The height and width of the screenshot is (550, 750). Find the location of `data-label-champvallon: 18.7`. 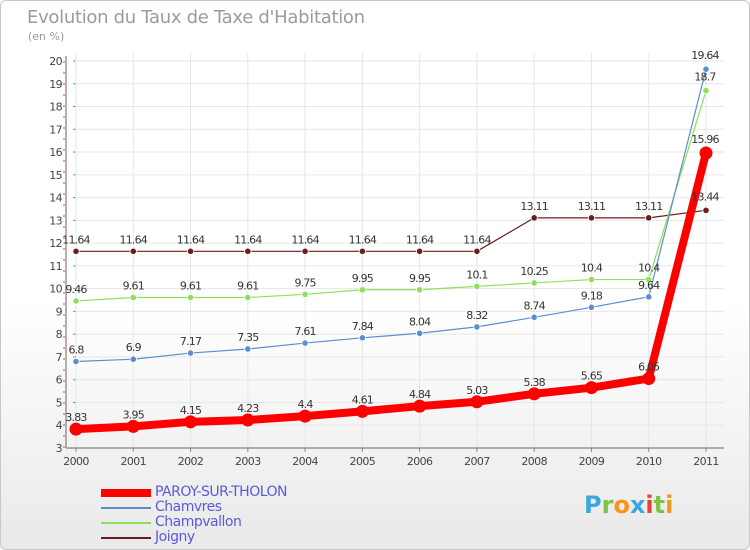

data-label-champvallon: 18.7 is located at coordinates (705, 77).